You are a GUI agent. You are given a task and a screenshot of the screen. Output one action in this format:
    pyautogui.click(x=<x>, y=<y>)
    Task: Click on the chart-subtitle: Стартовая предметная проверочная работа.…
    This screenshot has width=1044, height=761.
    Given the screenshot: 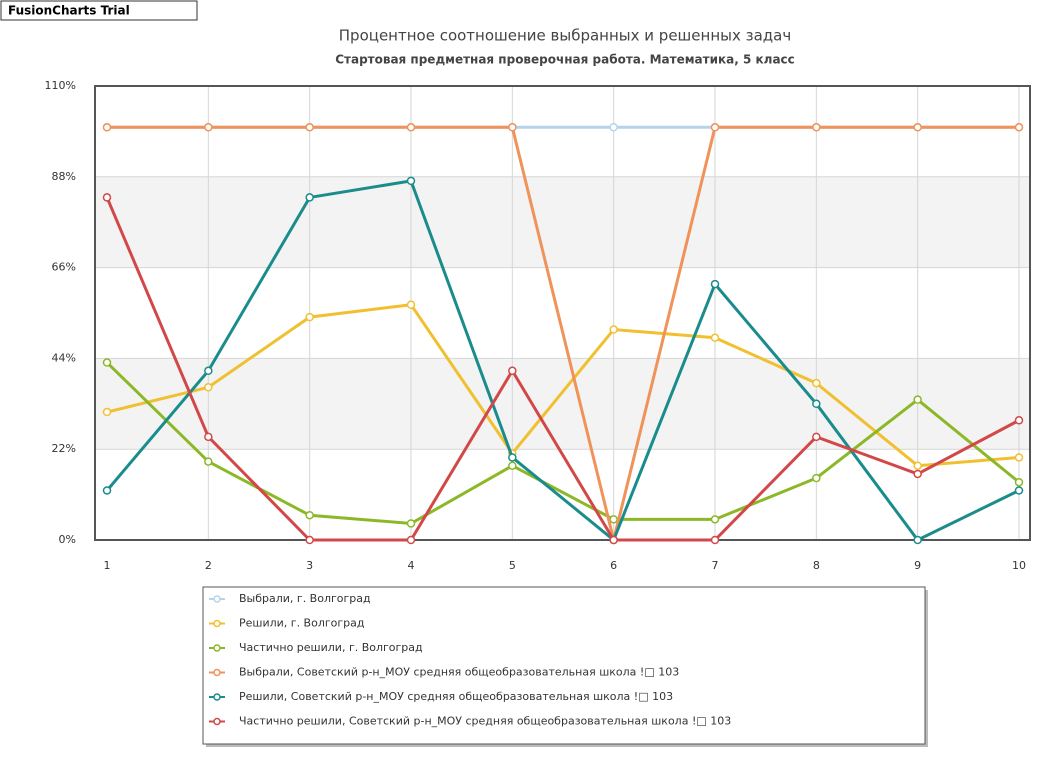 What is the action you would take?
    pyautogui.click(x=565, y=60)
    